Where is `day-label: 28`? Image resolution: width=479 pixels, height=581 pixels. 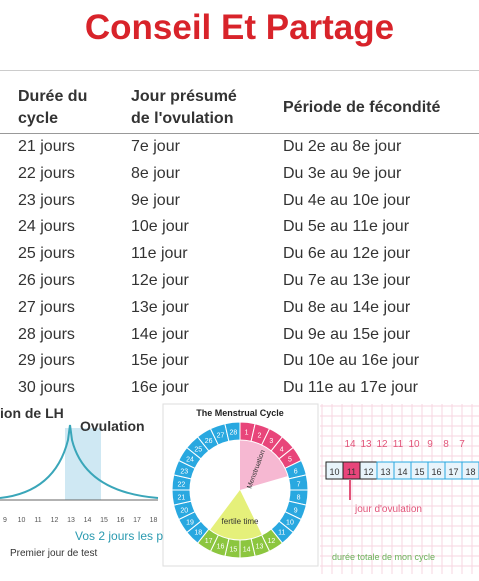
day-label: 28 is located at coordinates (233, 432).